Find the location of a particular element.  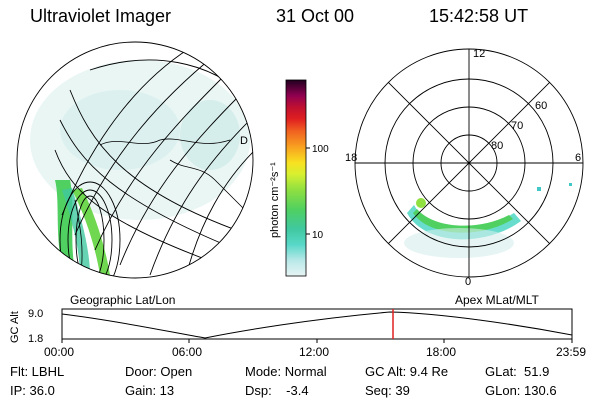

auroral-hotspot is located at coordinates (421, 203).